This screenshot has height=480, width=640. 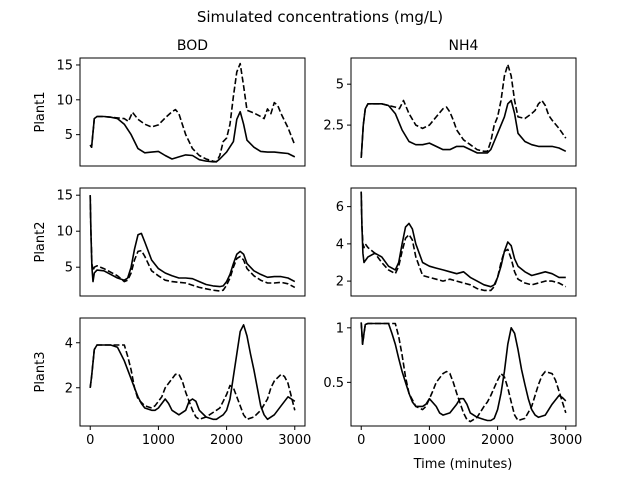 I want to click on figure-title: Simulated concentrations (mg/L), so click(x=320, y=17).